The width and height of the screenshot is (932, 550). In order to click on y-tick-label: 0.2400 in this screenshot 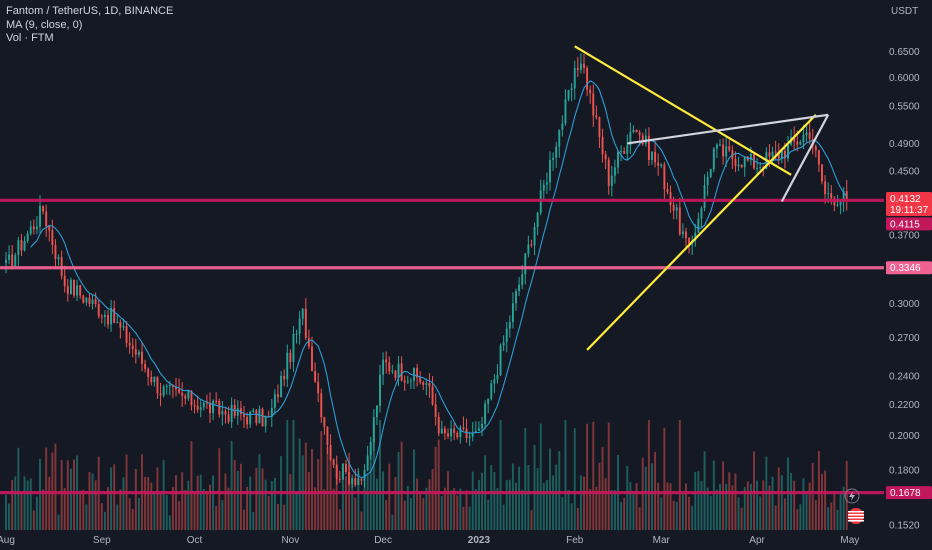, I will do `click(904, 377)`.